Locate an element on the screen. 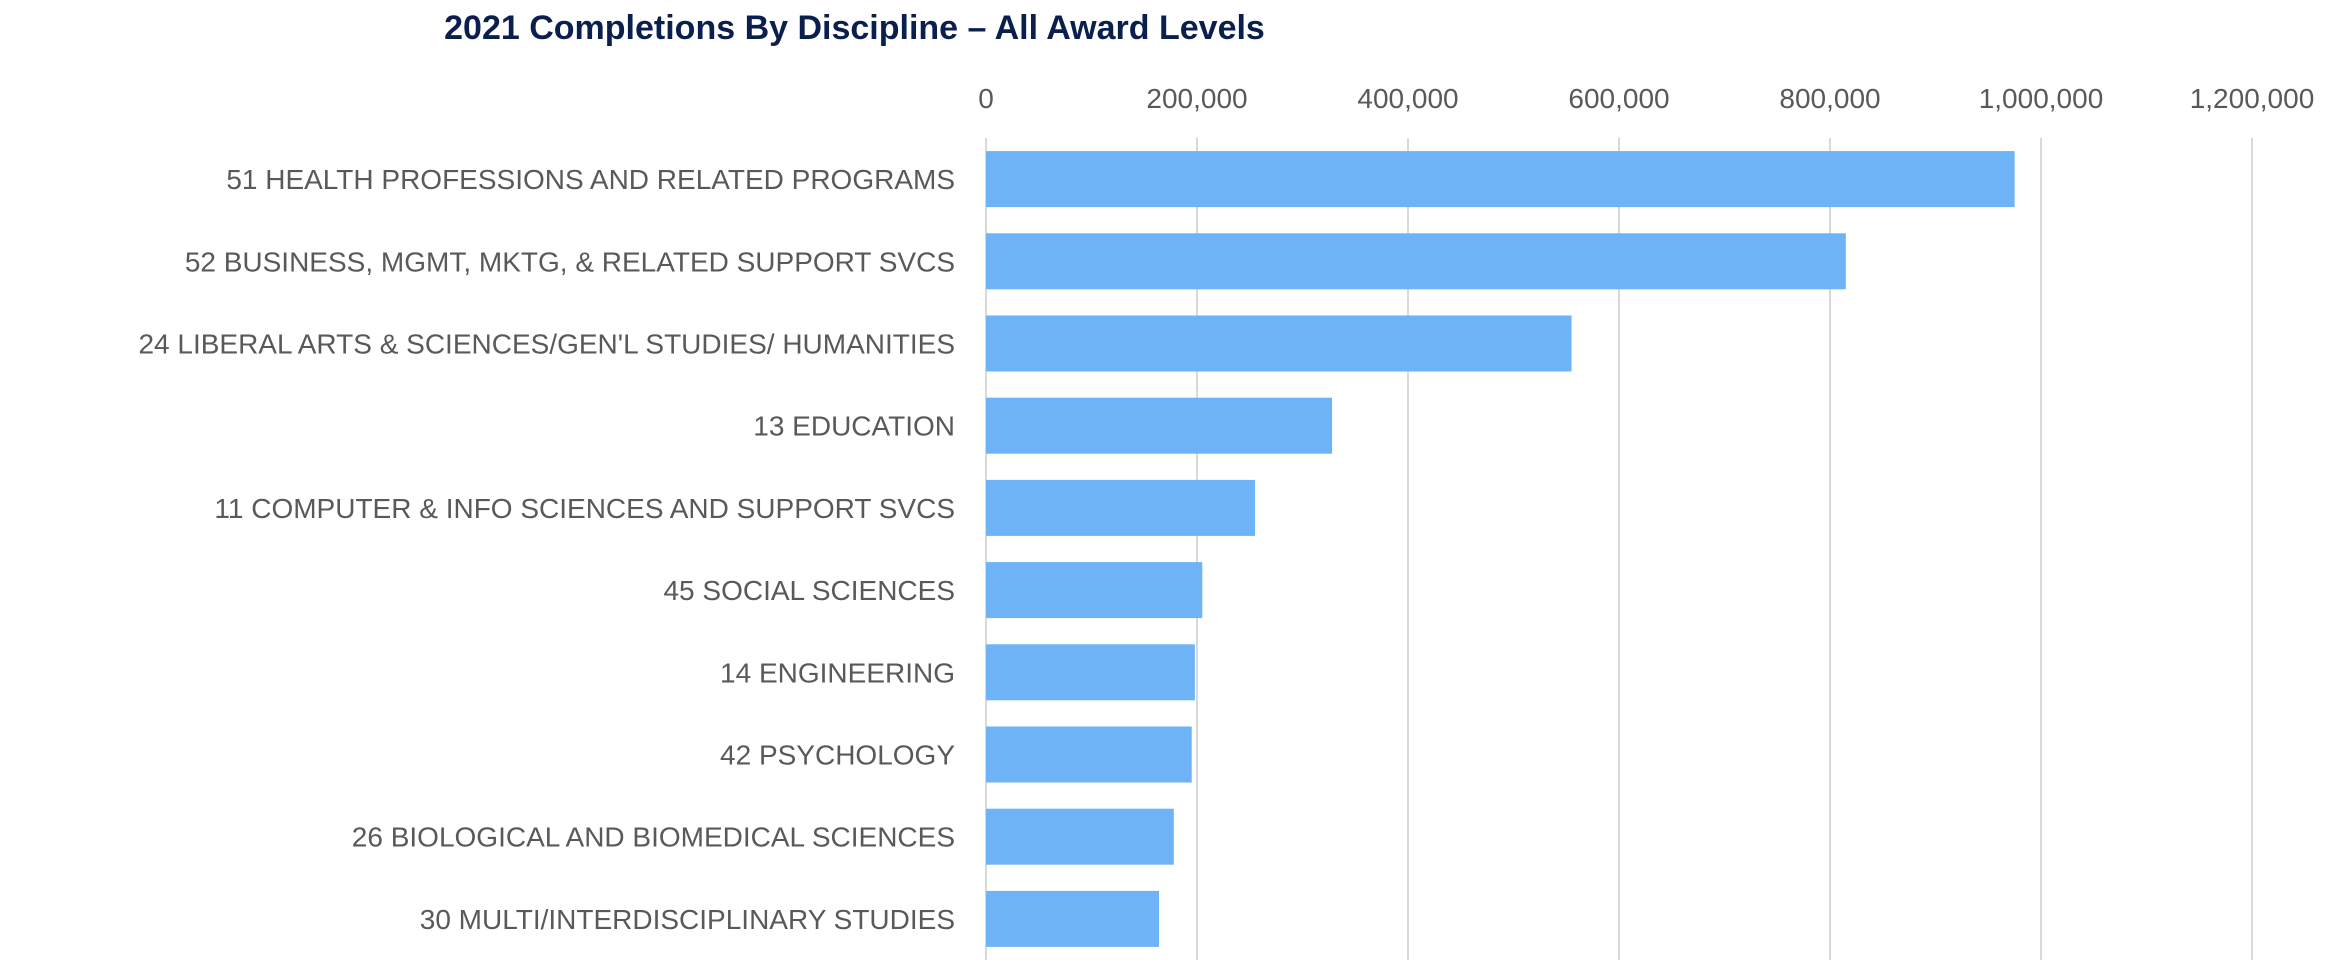 The height and width of the screenshot is (978, 2342). category-label: 13 EDUCATION is located at coordinates (854, 426).